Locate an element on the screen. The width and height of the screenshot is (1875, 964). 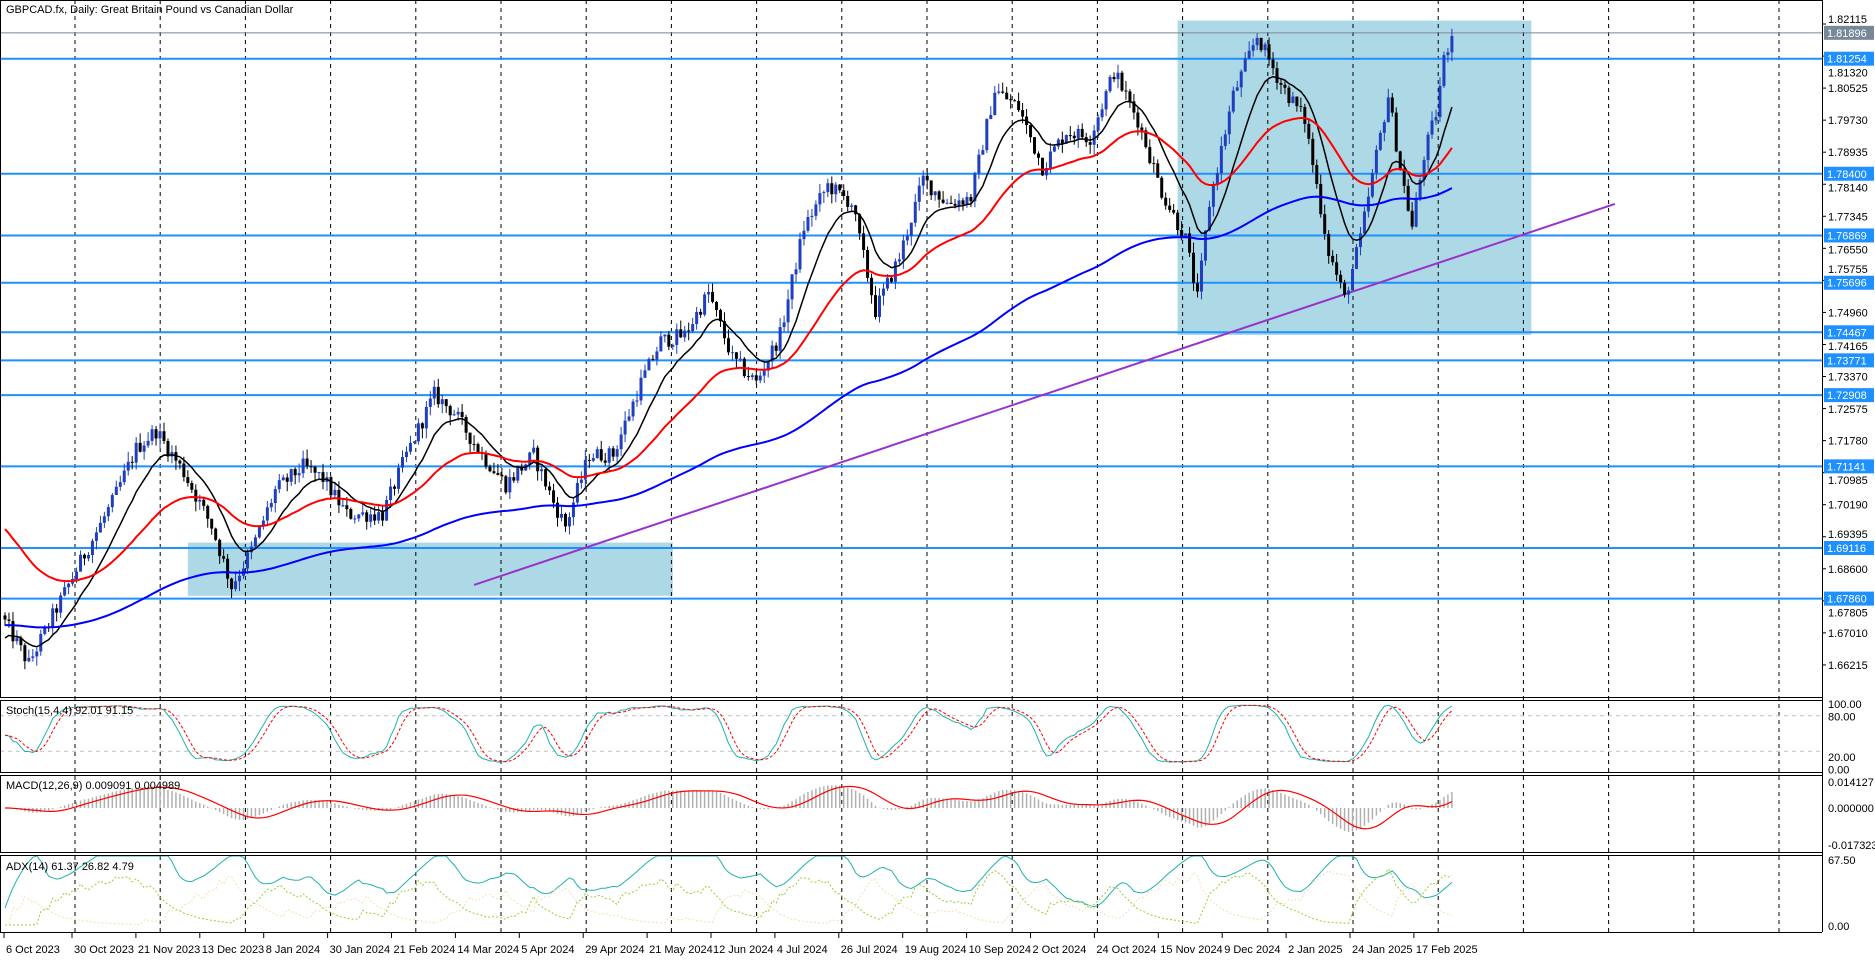
price-tick-label: 1.82115 is located at coordinates (1847, 20).